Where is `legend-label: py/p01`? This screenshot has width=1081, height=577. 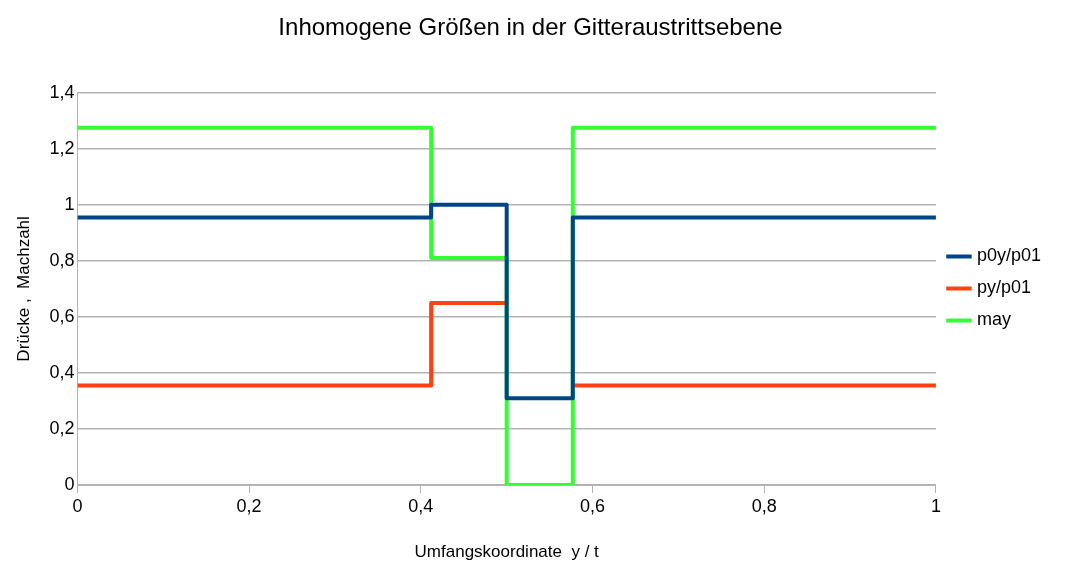 legend-label: py/p01 is located at coordinates (1003, 287).